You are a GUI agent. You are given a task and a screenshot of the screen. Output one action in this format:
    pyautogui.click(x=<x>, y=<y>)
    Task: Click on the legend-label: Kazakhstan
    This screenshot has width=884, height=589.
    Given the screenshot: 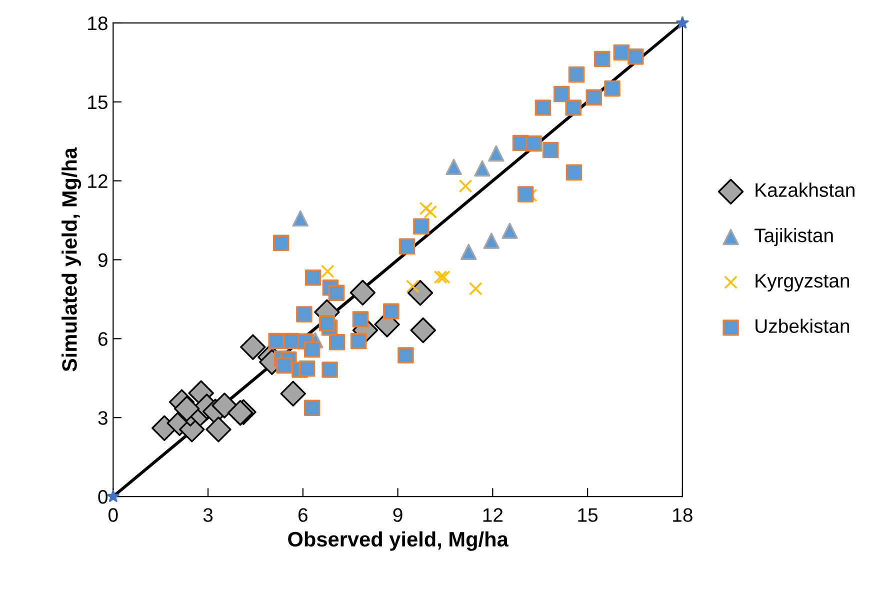 What is the action you would take?
    pyautogui.click(x=805, y=189)
    